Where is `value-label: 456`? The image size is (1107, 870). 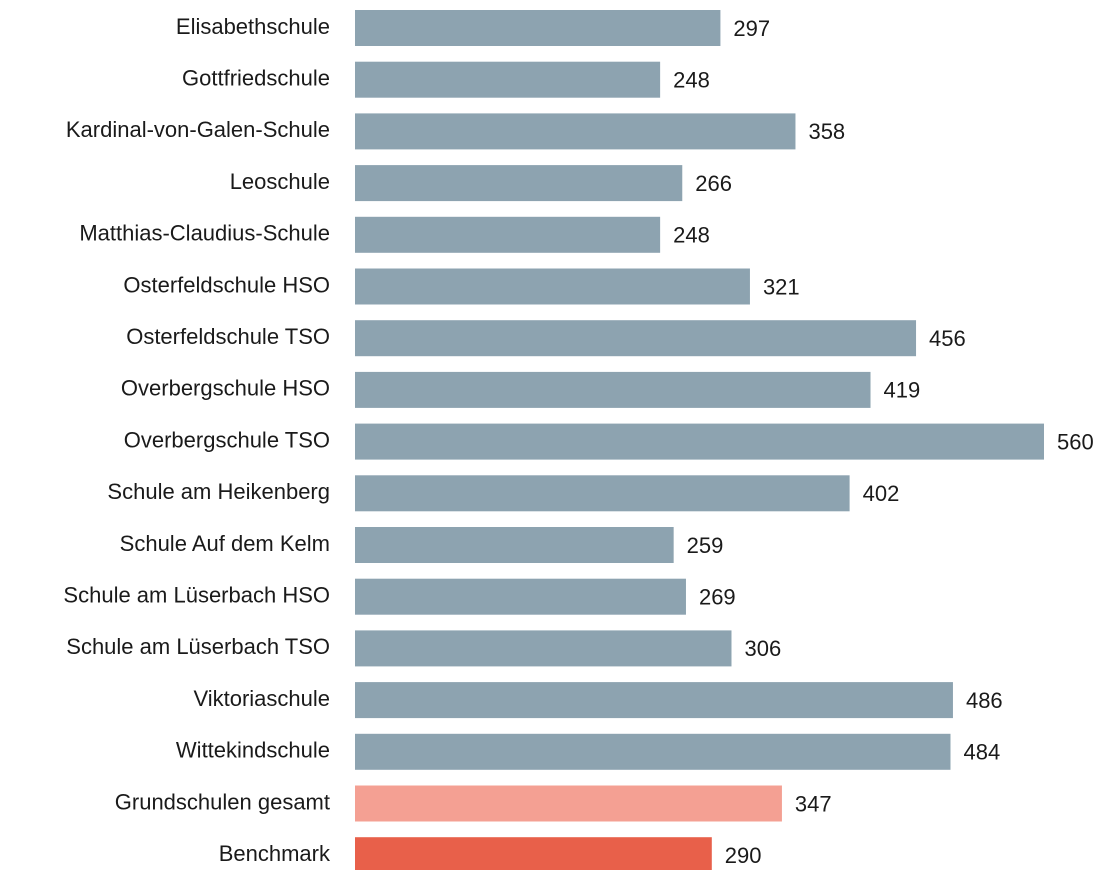 value-label: 456 is located at coordinates (947, 338).